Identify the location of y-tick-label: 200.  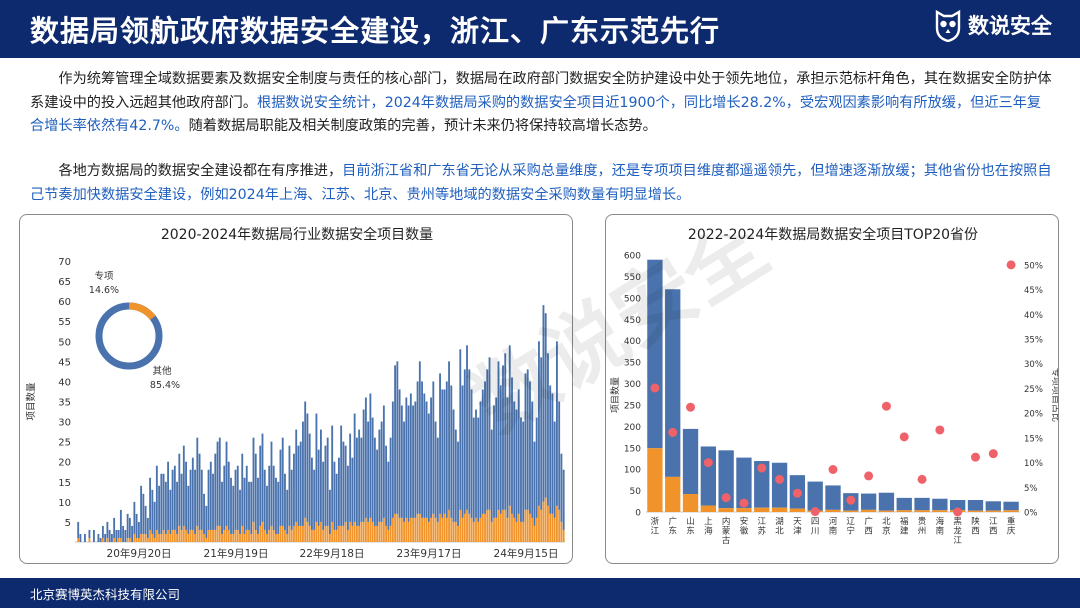
(632, 428).